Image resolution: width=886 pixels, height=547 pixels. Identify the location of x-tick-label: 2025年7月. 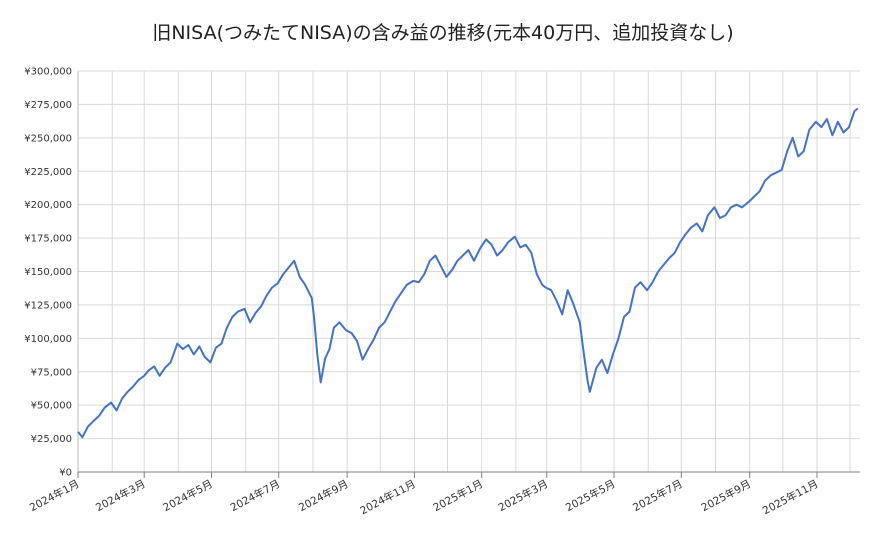
(658, 495).